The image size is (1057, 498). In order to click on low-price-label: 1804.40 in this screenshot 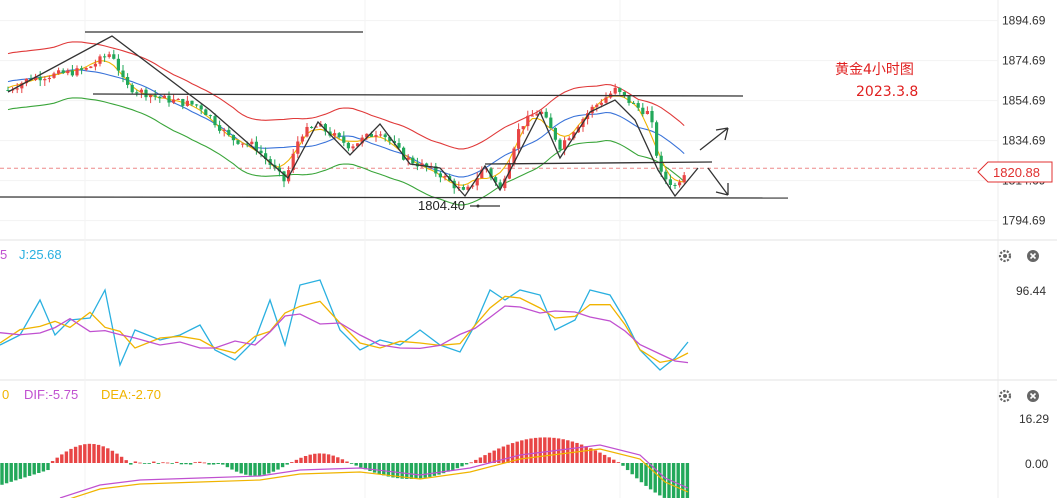, I will do `click(441, 205)`.